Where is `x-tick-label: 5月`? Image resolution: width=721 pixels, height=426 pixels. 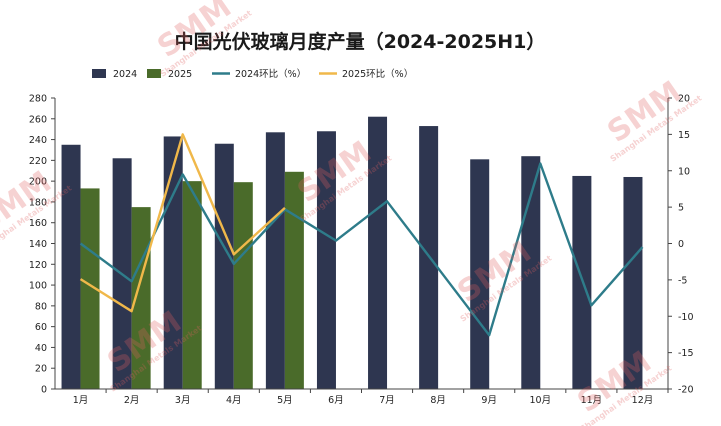 x-tick-label: 5月 is located at coordinates (285, 400).